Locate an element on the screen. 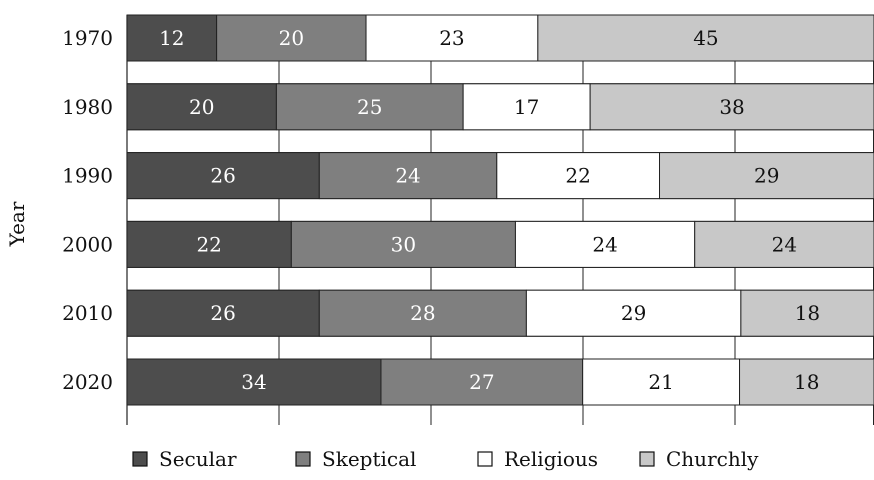 This screenshot has height=480, width=874. legend-label-religious: Religious is located at coordinates (551, 459).